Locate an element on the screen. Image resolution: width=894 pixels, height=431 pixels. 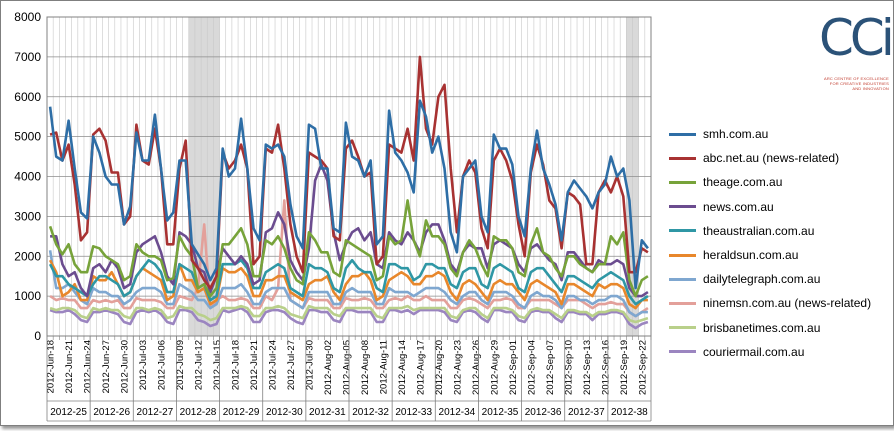
week-group-label: 2012-36 is located at coordinates (543, 412).